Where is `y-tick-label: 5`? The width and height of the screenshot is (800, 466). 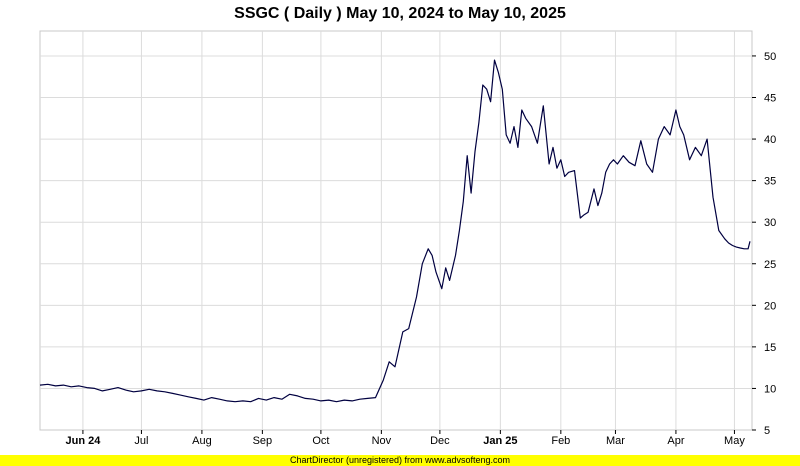 y-tick-label: 5 is located at coordinates (767, 431).